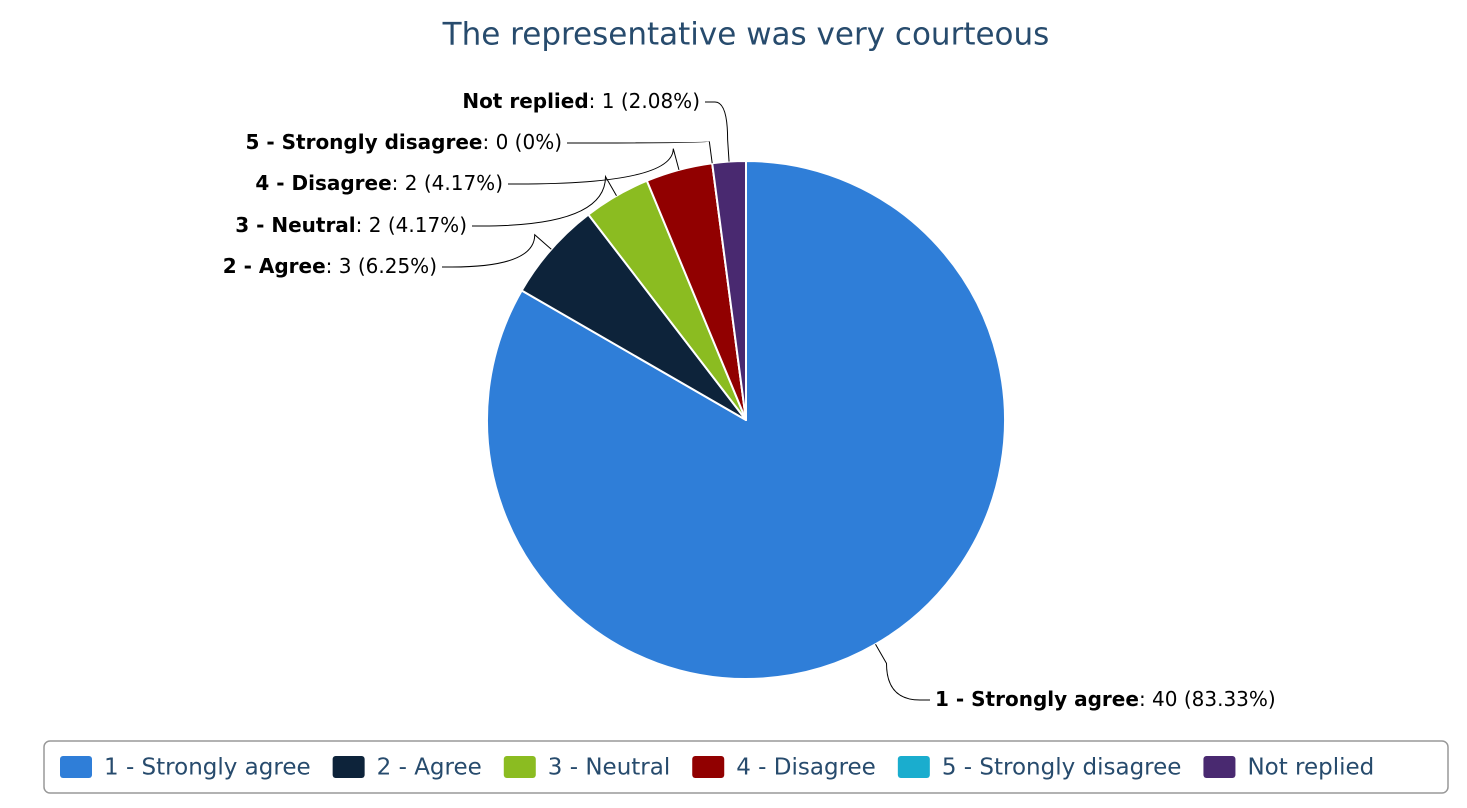 Image resolution: width=1467 pixels, height=808 pixels. Describe the element at coordinates (806, 768) in the screenshot. I see `legend-label: 4 - Disagree` at that location.